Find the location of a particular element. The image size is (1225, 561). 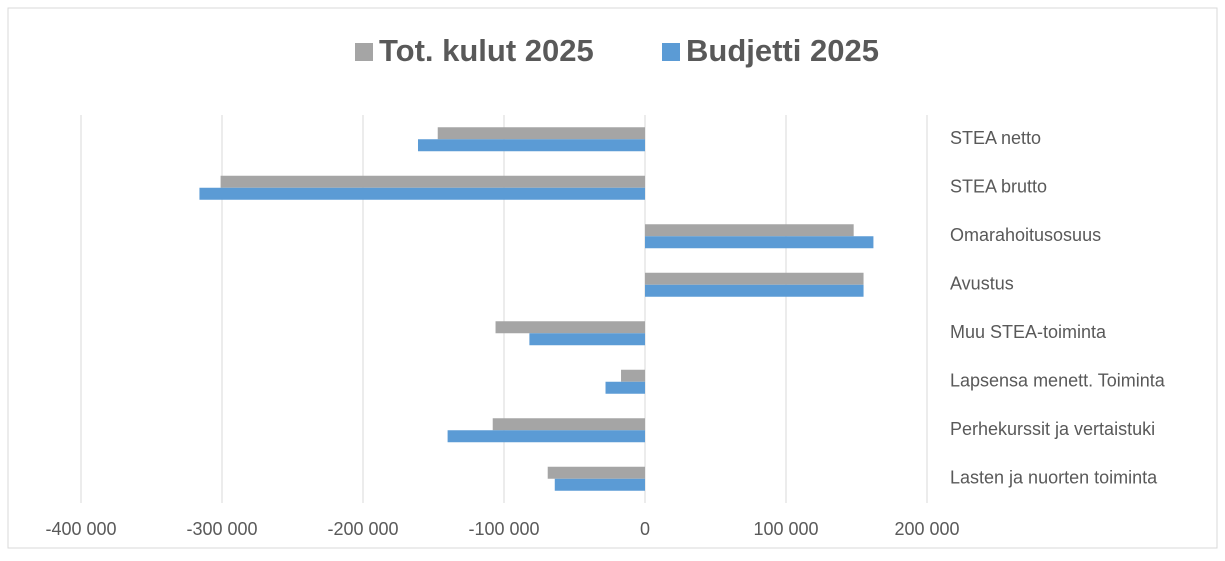

x-tick-label: -200 000 is located at coordinates (362, 529).